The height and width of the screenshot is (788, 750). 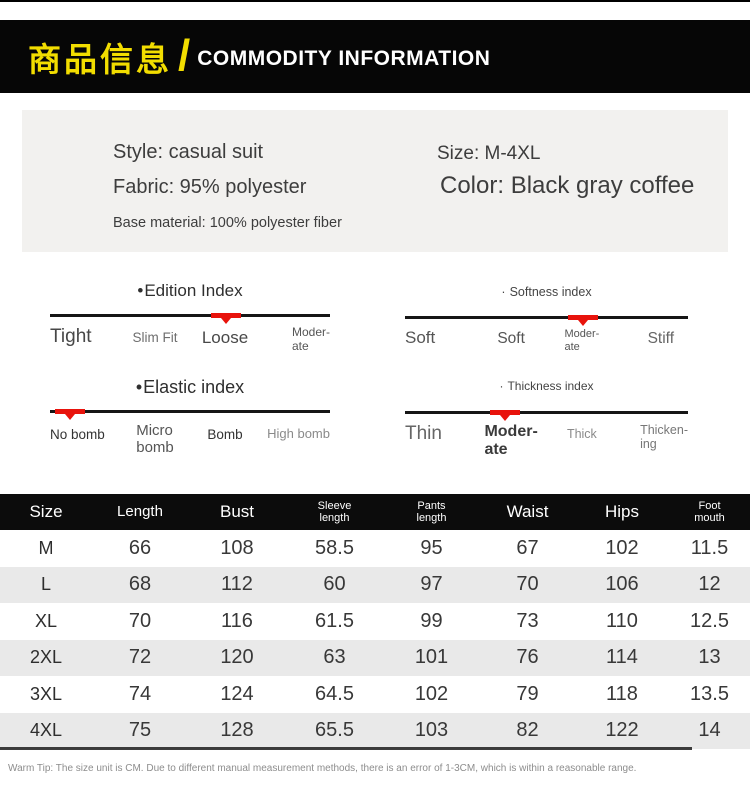 What do you see at coordinates (709, 620) in the screenshot?
I see `table-cell: 12.5` at bounding box center [709, 620].